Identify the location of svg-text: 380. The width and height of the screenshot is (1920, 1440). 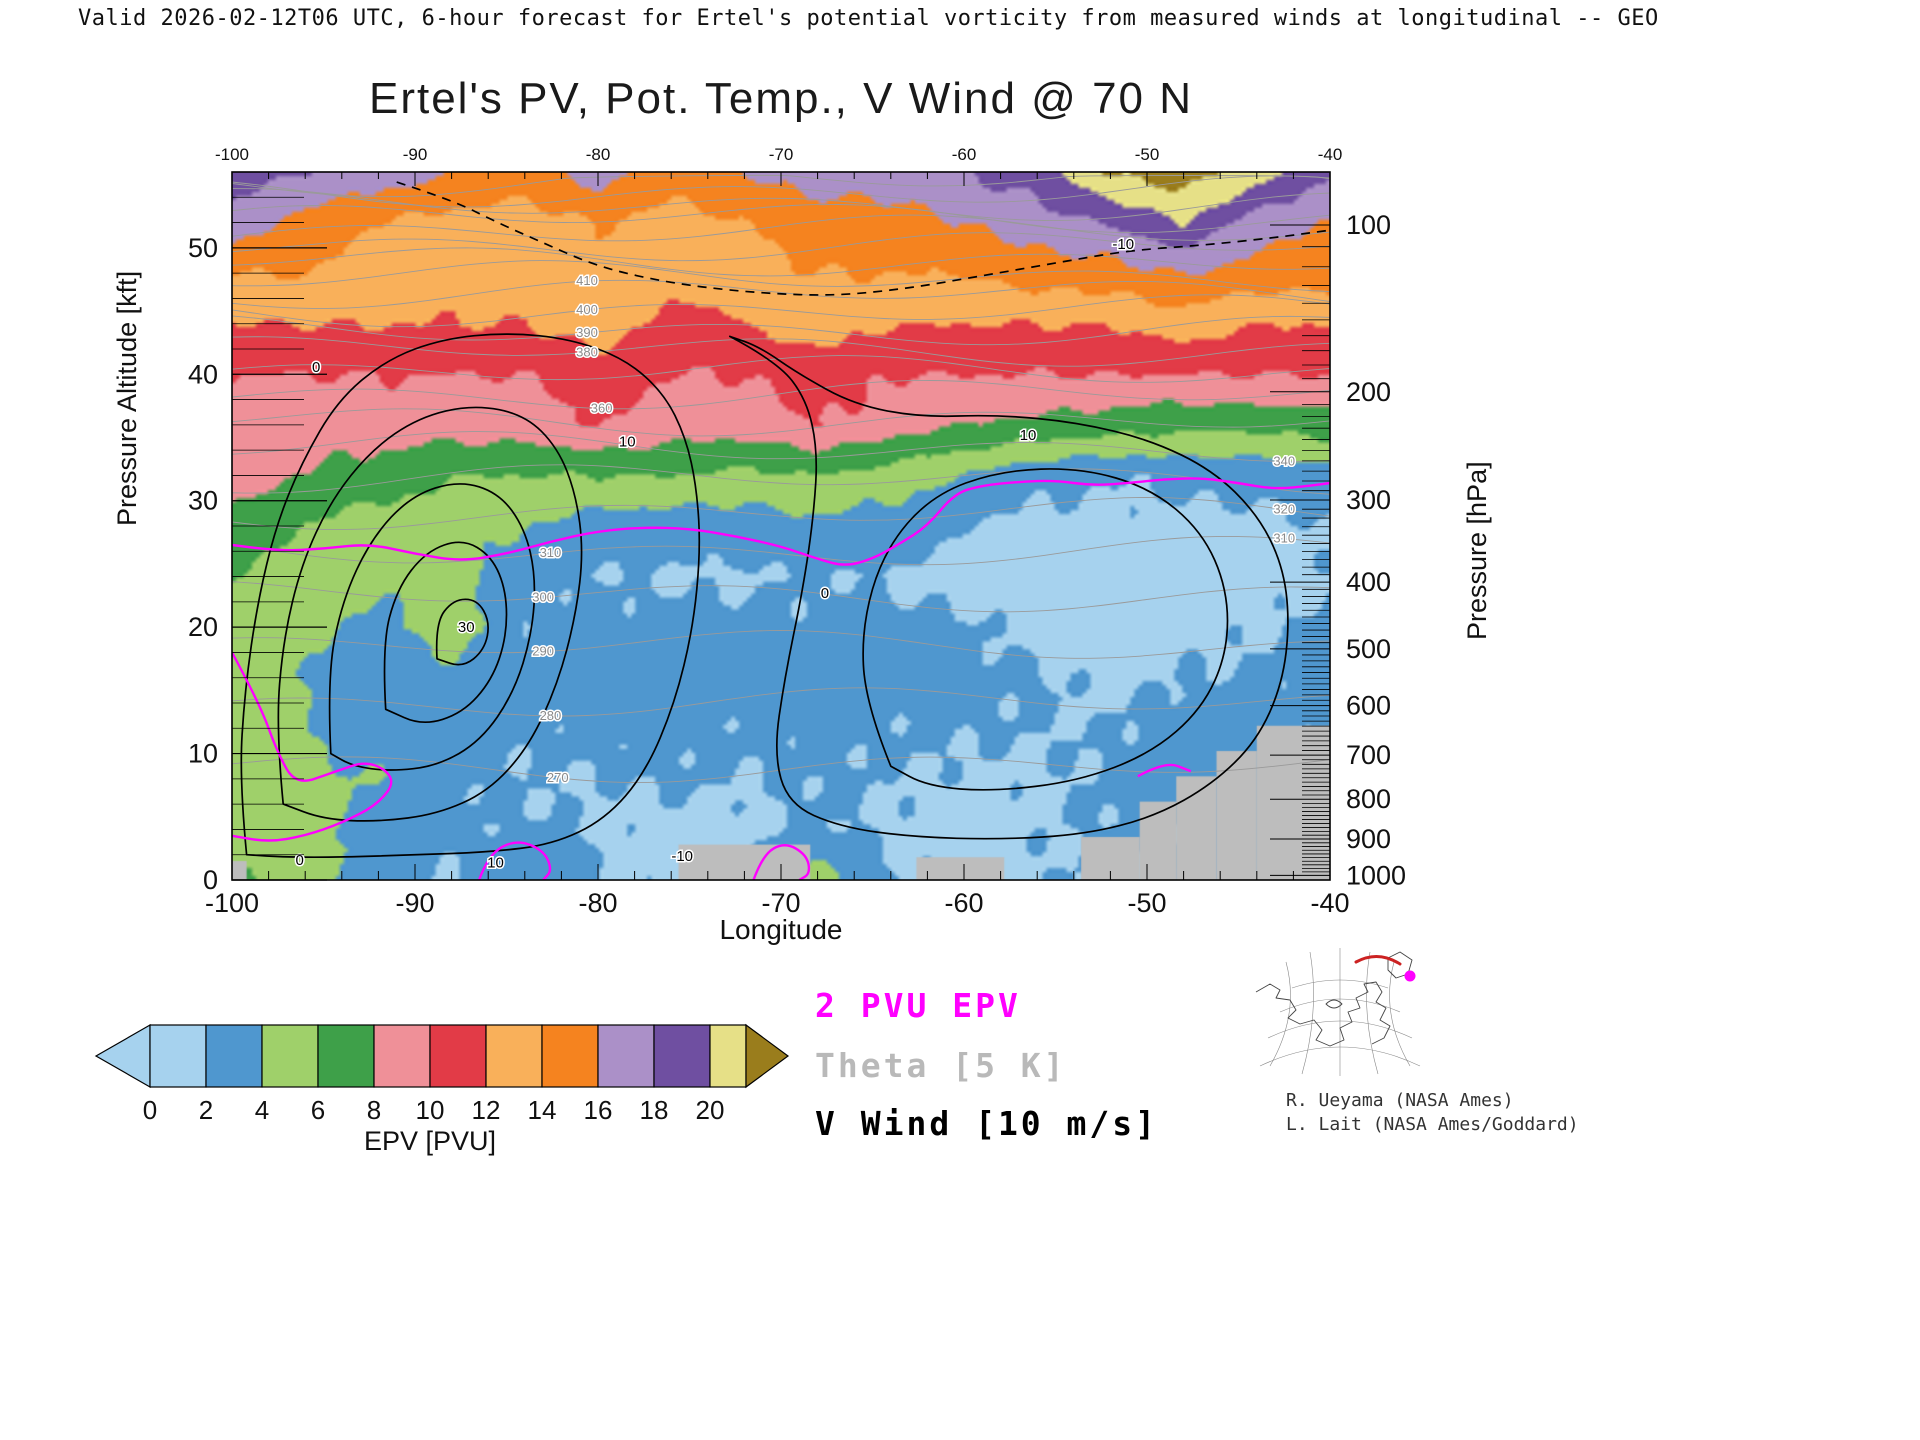
(587, 352).